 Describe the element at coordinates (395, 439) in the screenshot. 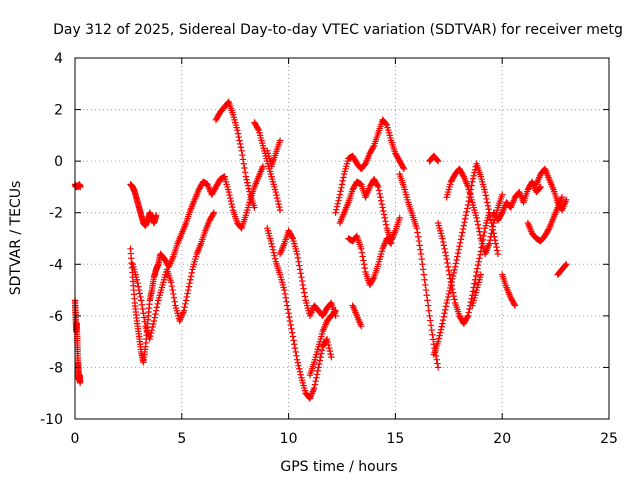

I see `x-tick-label: 15` at that location.